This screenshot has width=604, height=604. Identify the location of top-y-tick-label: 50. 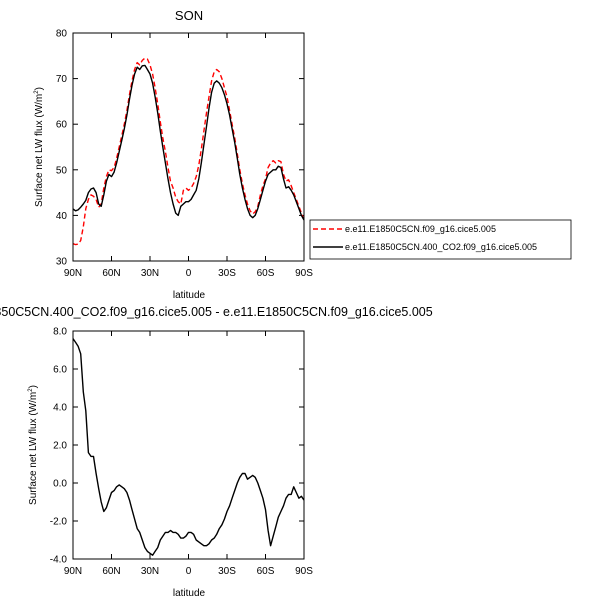
(62, 170).